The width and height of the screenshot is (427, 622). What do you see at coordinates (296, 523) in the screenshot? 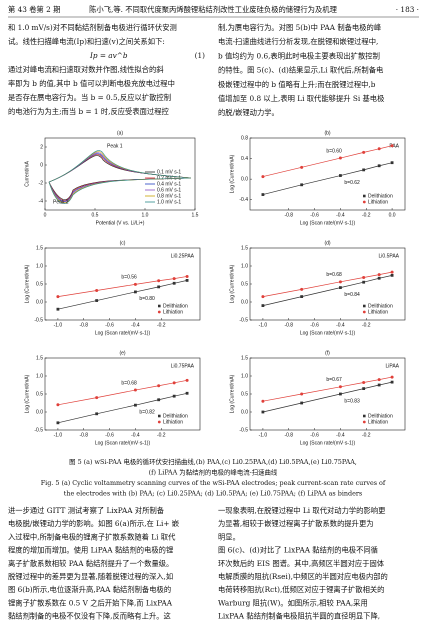
I see `body-line: 为显著,相较于嵌锂过程离子扩散系数的提升更为` at bounding box center [296, 523].